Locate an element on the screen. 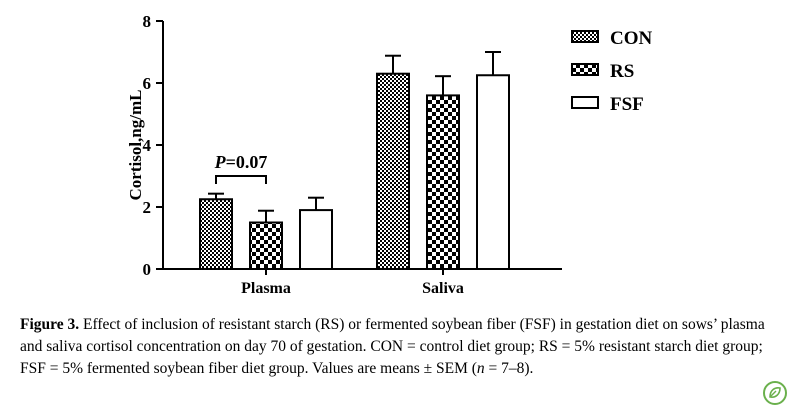 The image size is (800, 413). caption-n-symbol: n is located at coordinates (480, 368).